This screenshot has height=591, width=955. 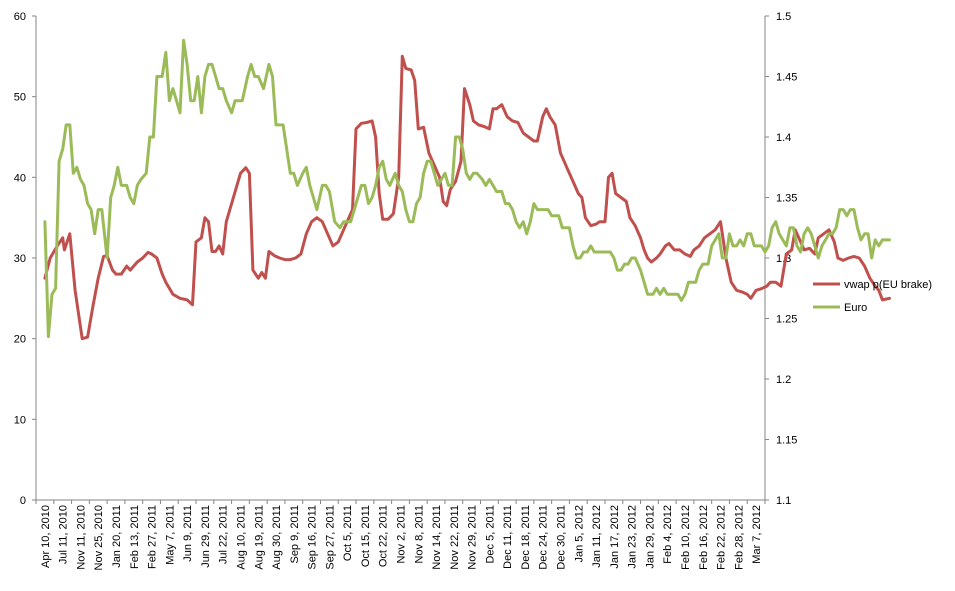 What do you see at coordinates (526, 537) in the screenshot?
I see `x-tick-label: Dec 18, 2011` at bounding box center [526, 537].